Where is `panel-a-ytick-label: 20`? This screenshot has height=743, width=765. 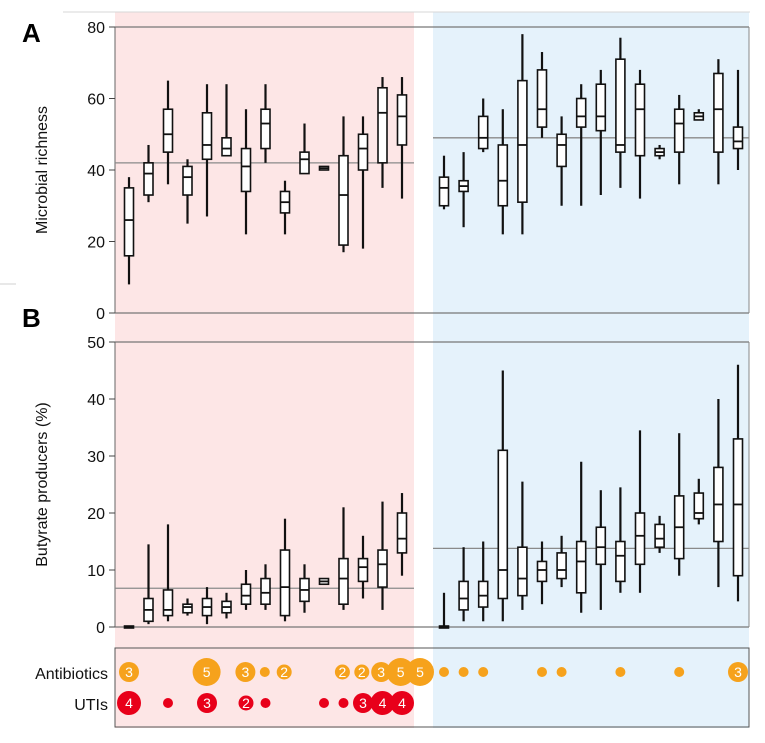 panel-a-ytick-label: 20 is located at coordinates (96, 243).